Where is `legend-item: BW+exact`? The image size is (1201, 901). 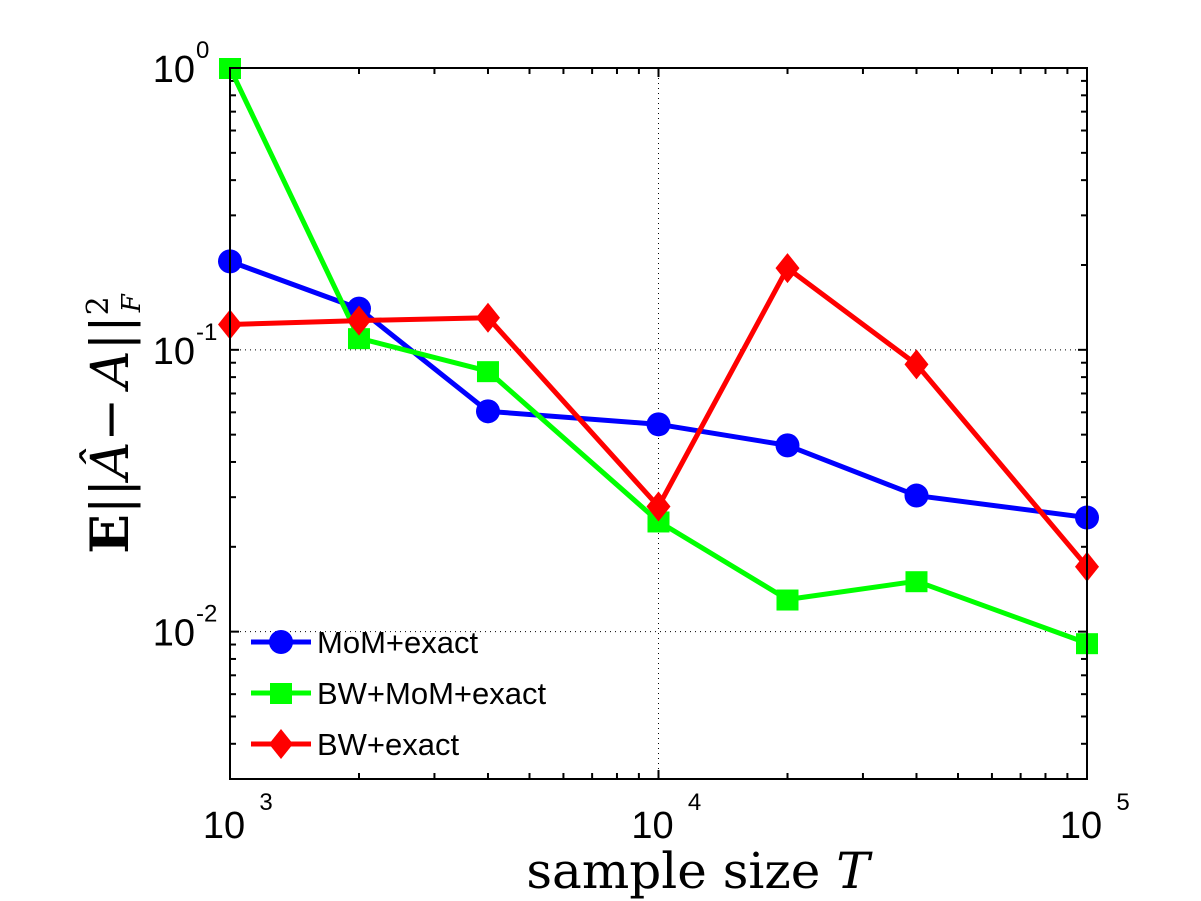
legend-item: BW+exact is located at coordinates (355, 744).